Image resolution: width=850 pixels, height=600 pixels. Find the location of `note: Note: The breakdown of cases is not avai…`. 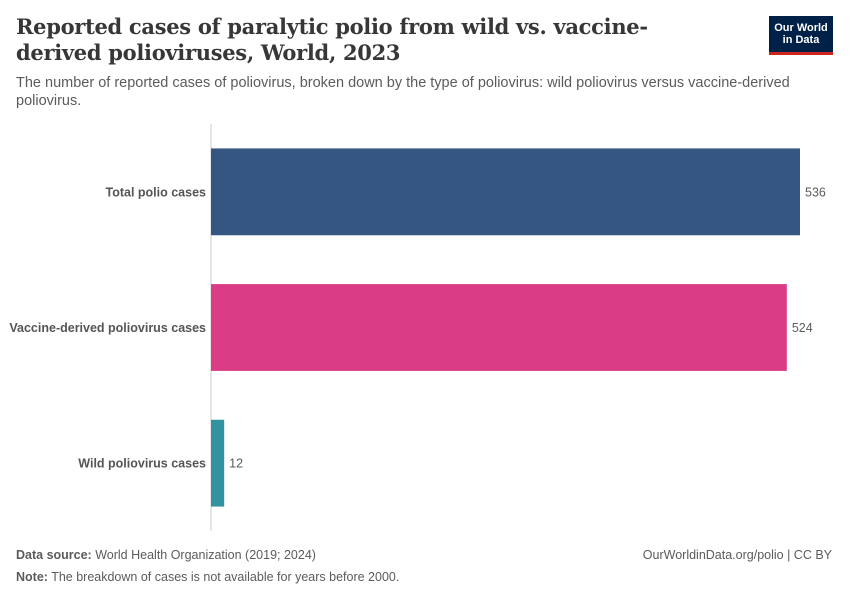

note: Note: The breakdown of cases is not avai… is located at coordinates (207, 577).